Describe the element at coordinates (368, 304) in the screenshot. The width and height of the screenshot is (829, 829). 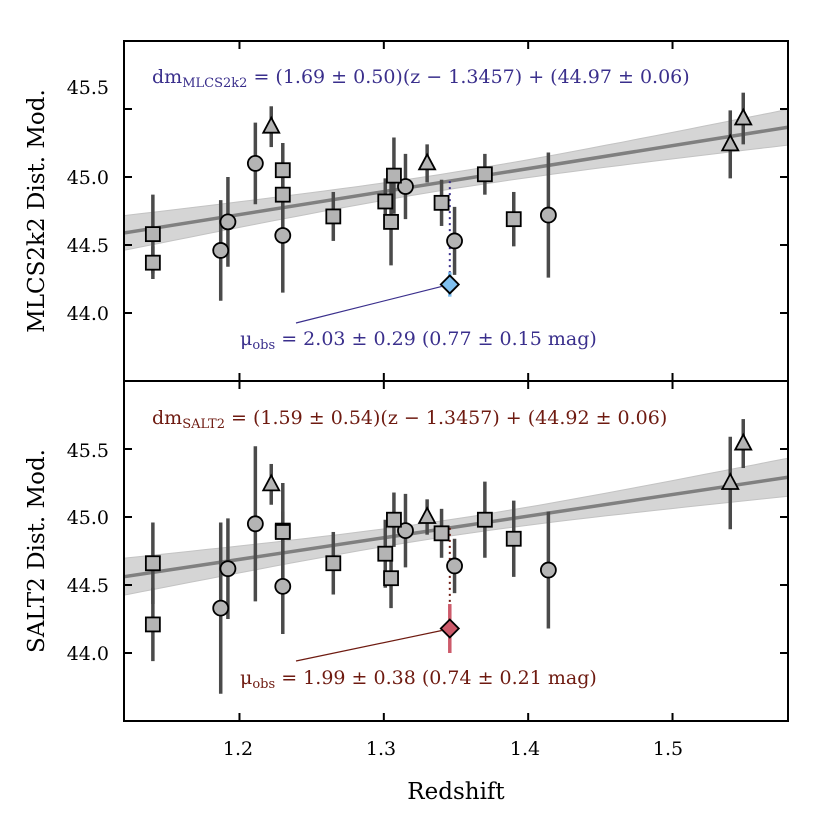
I see `top-annotation-leader` at that location.